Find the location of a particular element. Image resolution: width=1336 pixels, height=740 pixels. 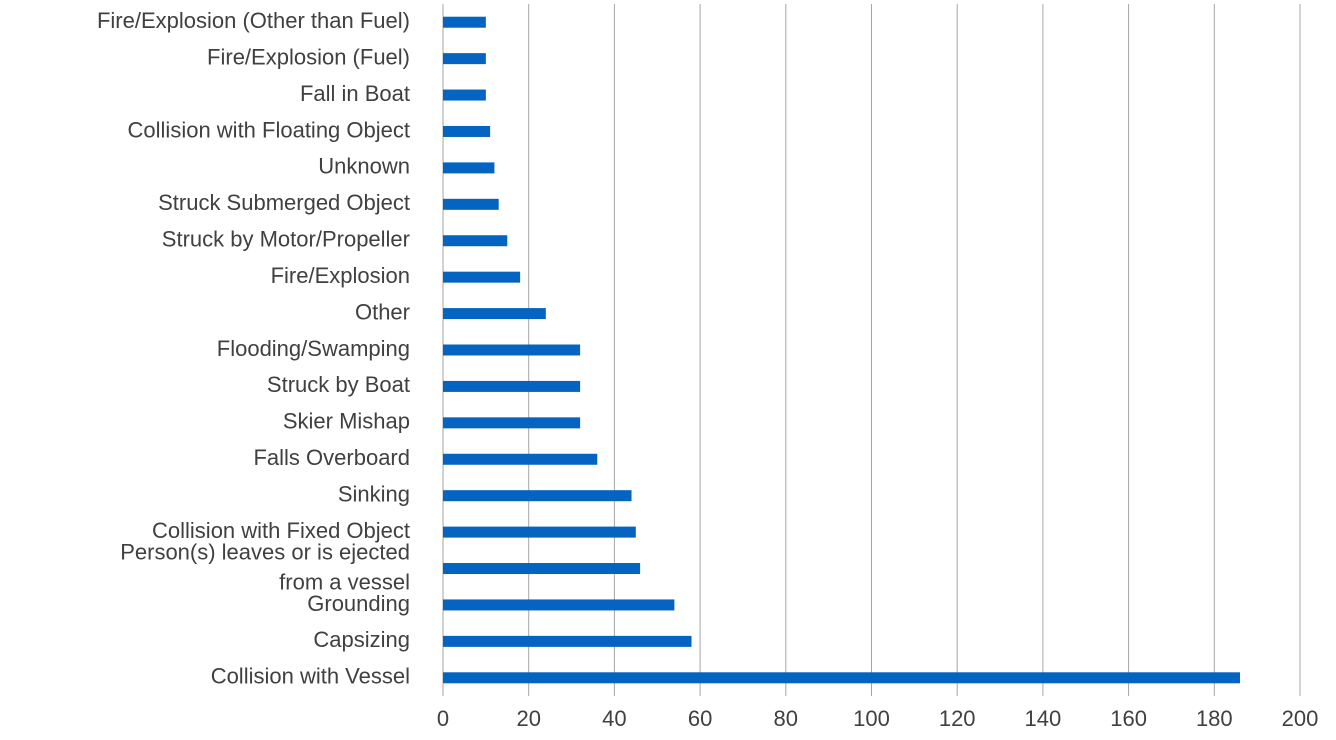

y-tick-label: Grounding is located at coordinates (358, 603).